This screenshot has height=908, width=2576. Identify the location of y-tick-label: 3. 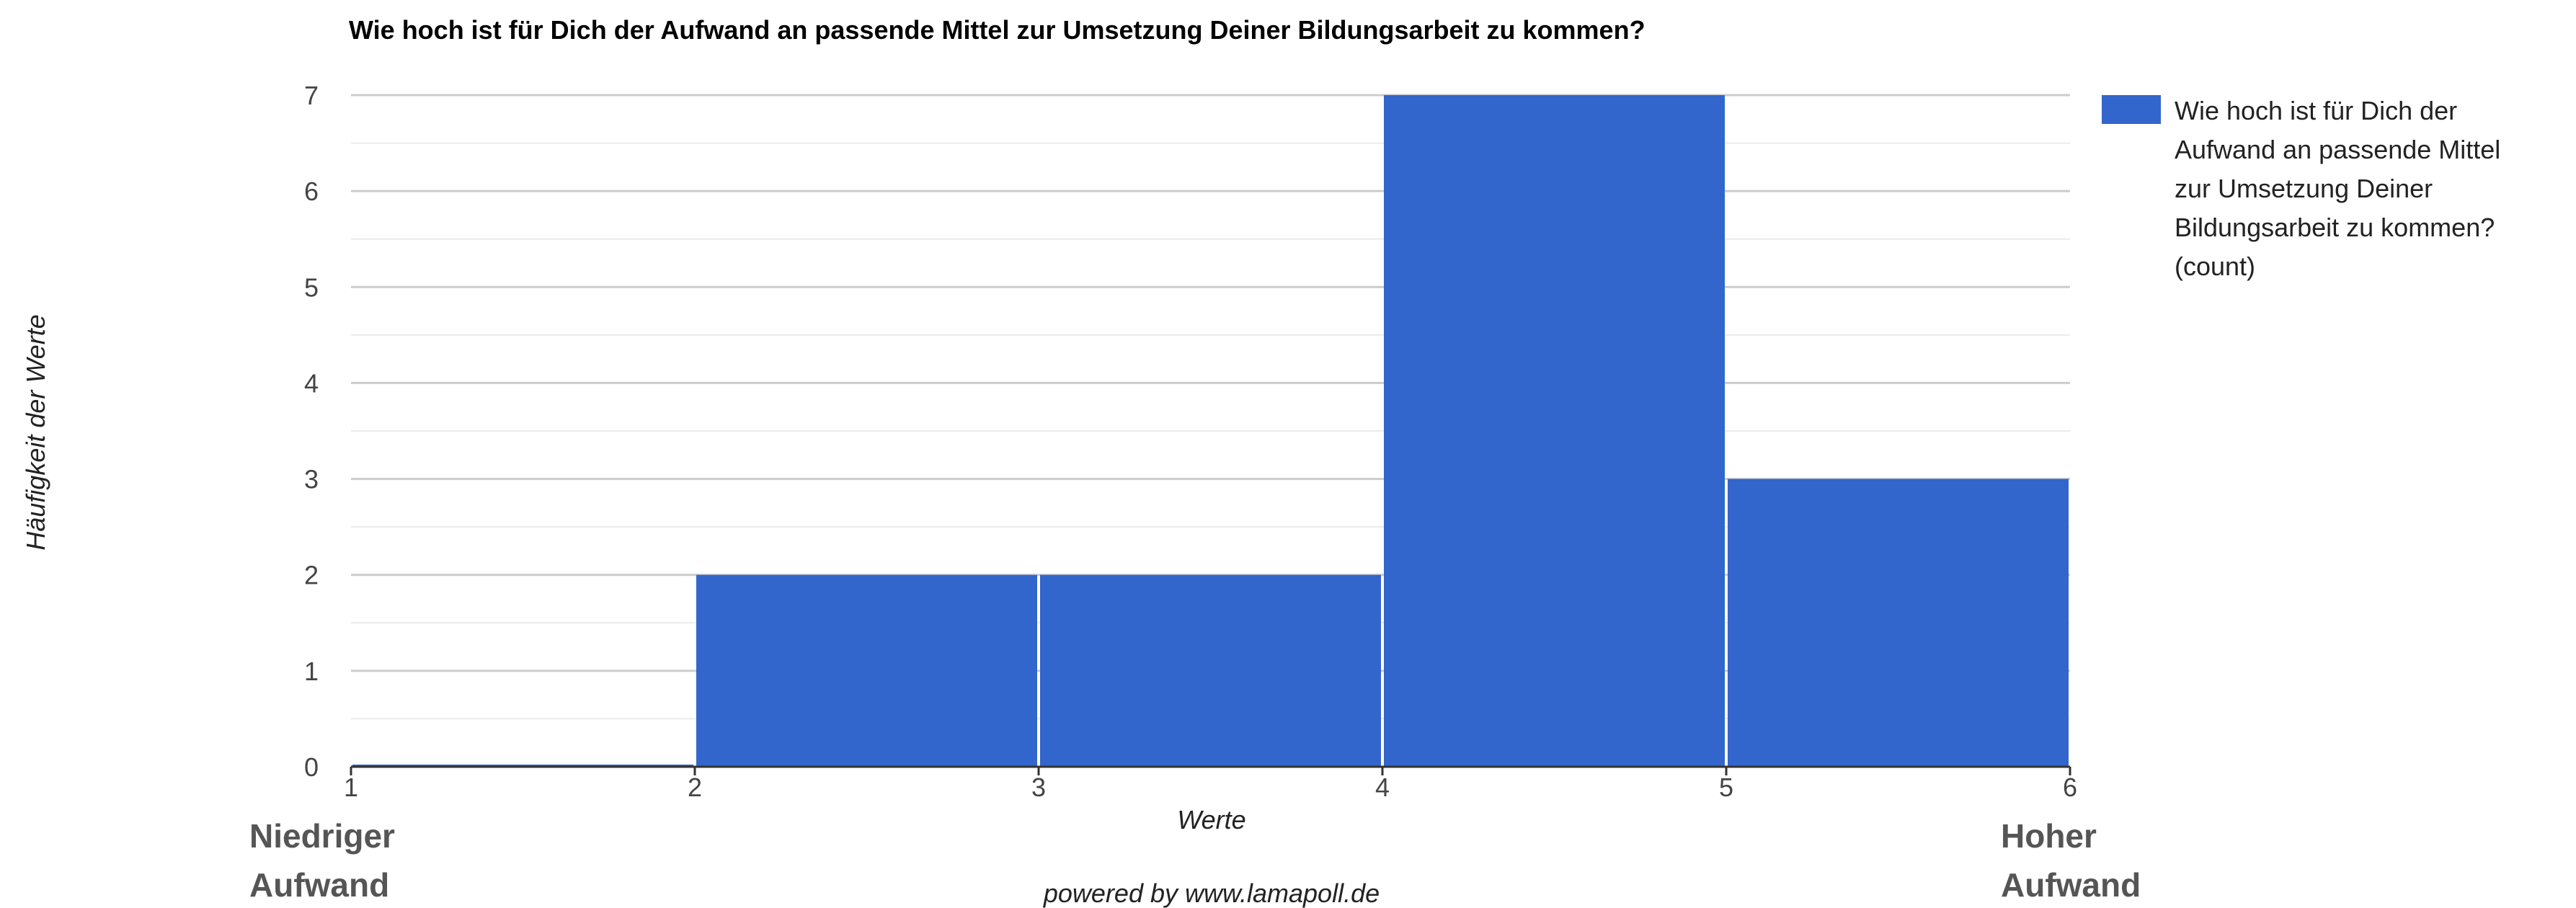
(311, 479).